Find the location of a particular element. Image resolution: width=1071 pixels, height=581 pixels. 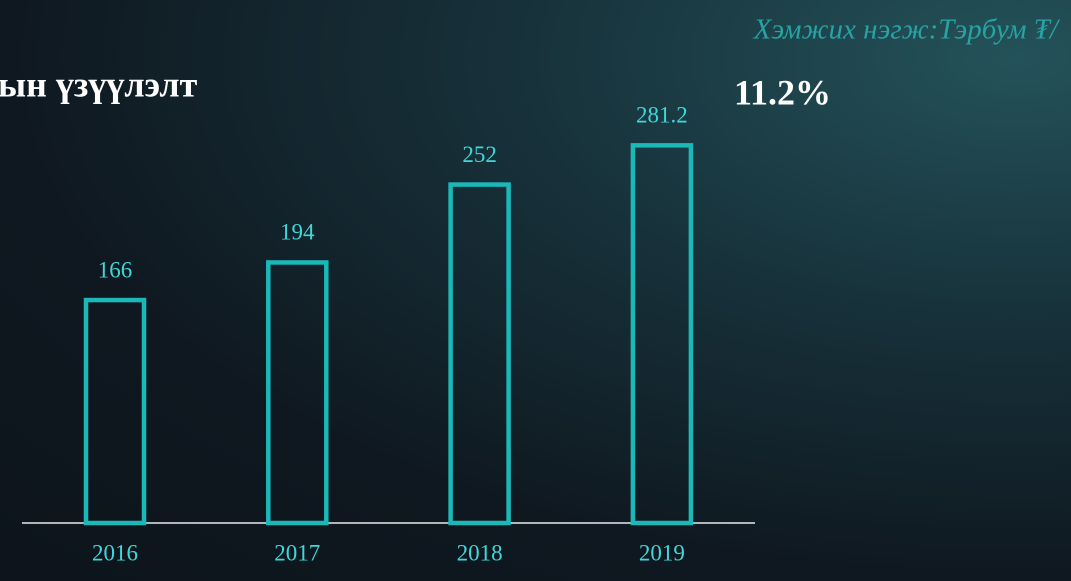

x-tick-label: 2018 is located at coordinates (480, 552).